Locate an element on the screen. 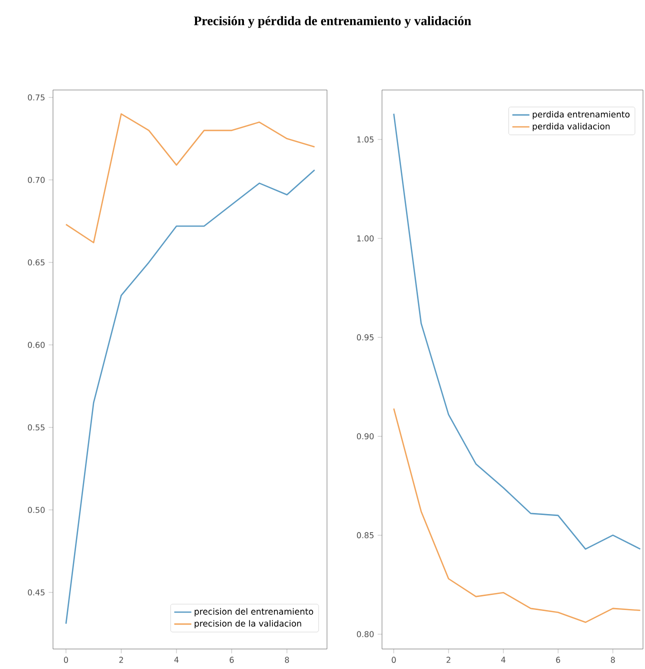 This screenshot has height=669, width=645. y-tick-label: 0.55 is located at coordinates (36, 427).